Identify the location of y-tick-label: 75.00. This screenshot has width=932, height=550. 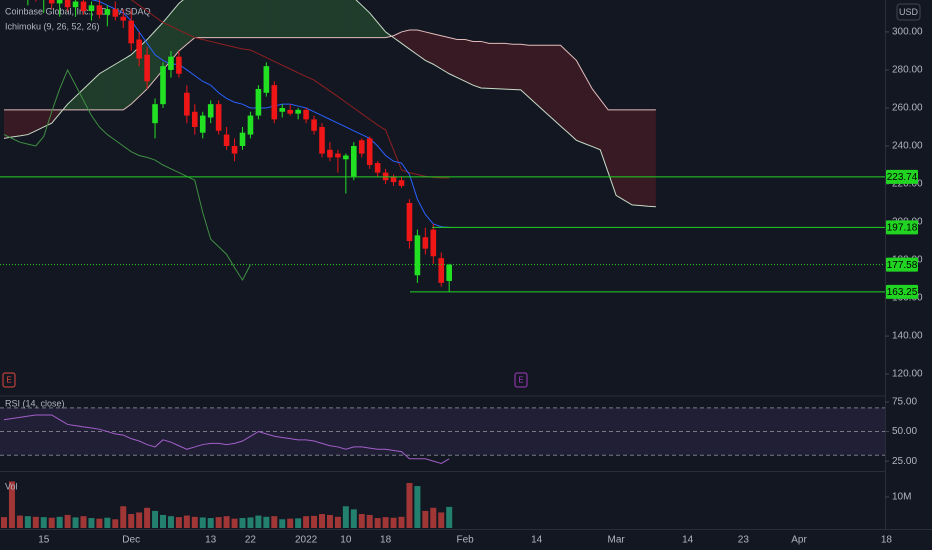
(904, 402).